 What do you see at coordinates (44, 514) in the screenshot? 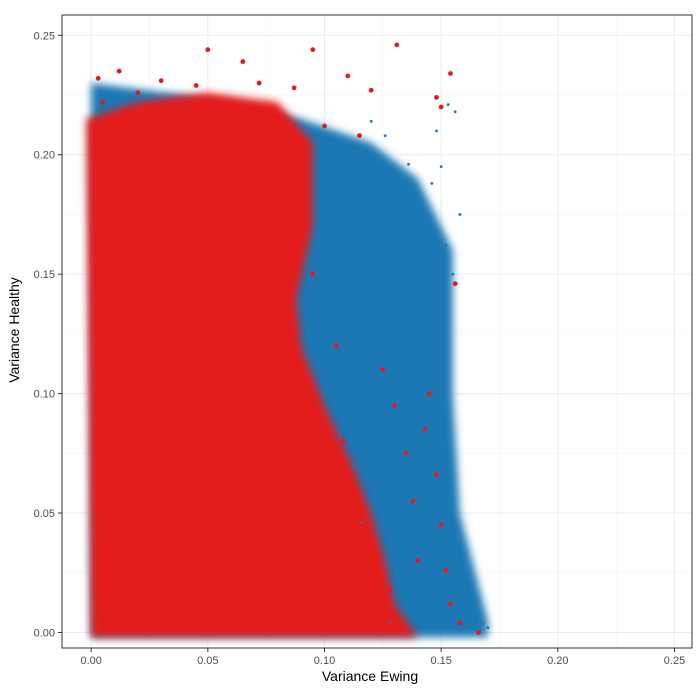
I see `y-tick-label: 0.05` at bounding box center [44, 514].